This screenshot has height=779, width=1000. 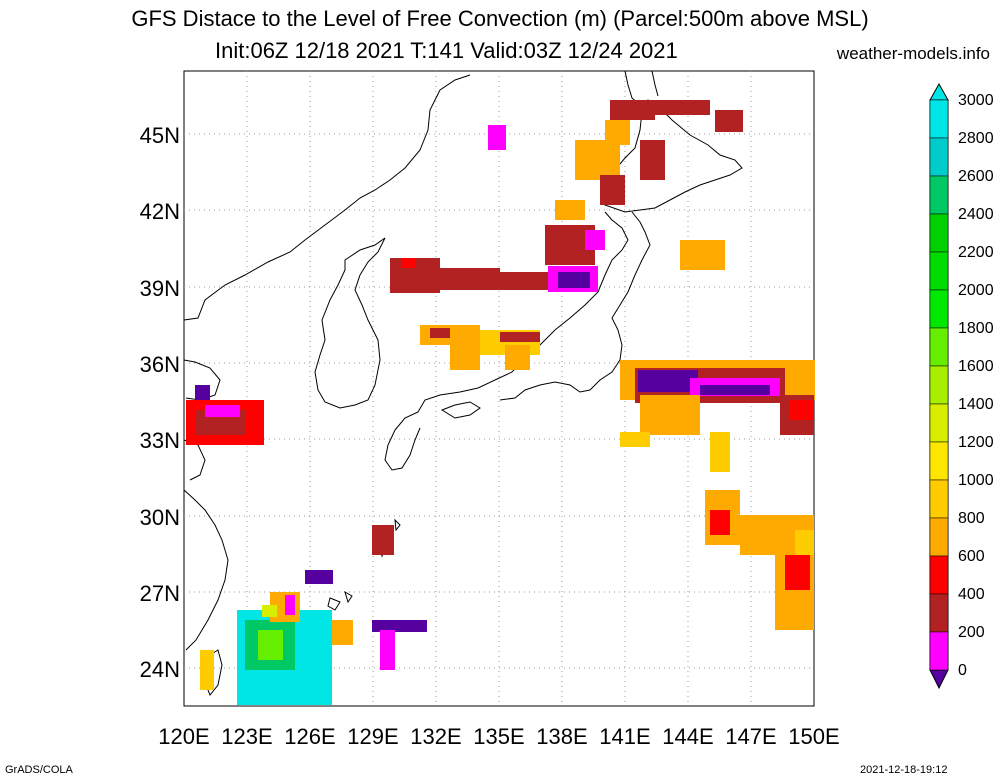 I want to click on cb-label-800: 800, so click(x=971, y=518).